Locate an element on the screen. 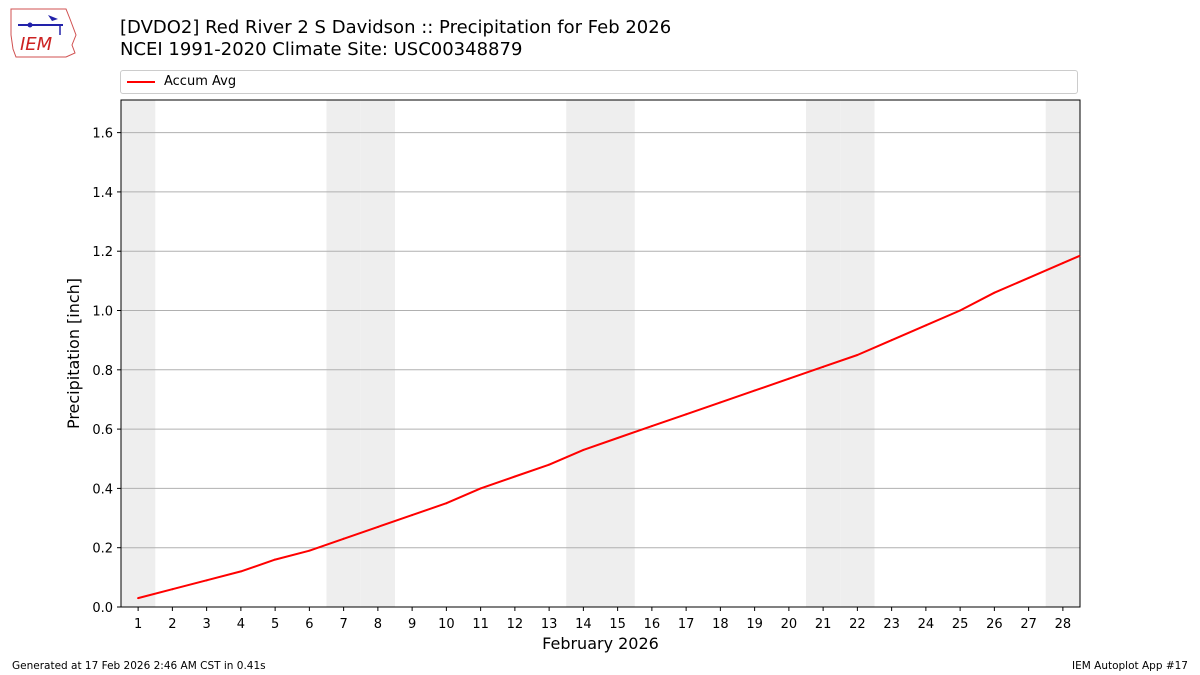 This screenshot has width=1200, height=675. x-tick-label: 4 is located at coordinates (241, 624).